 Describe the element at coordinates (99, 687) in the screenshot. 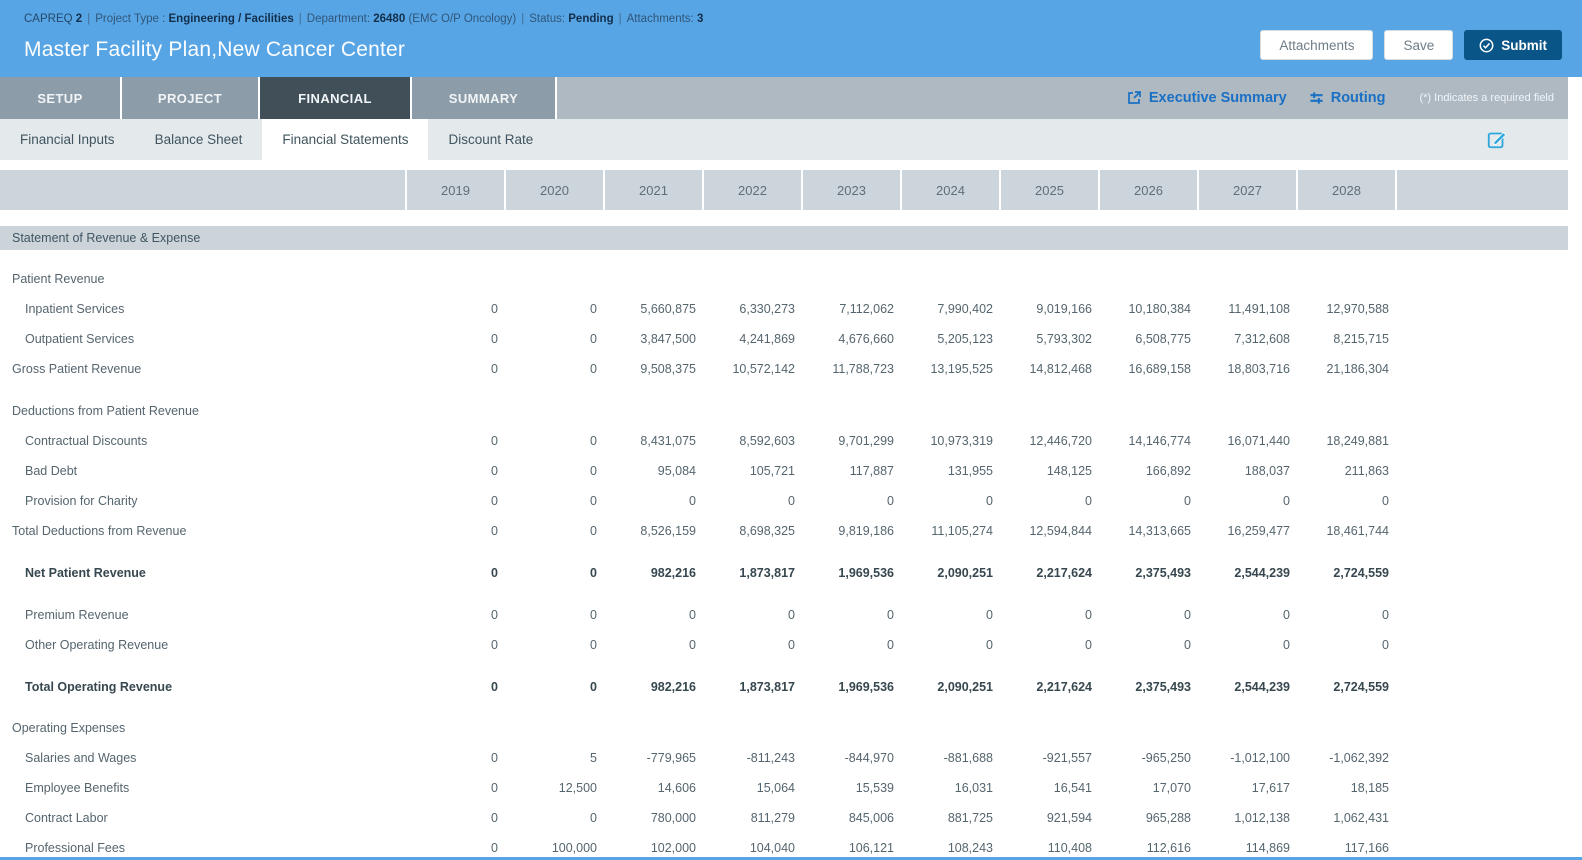

I see `row-label: Total Operating Revenue` at that location.